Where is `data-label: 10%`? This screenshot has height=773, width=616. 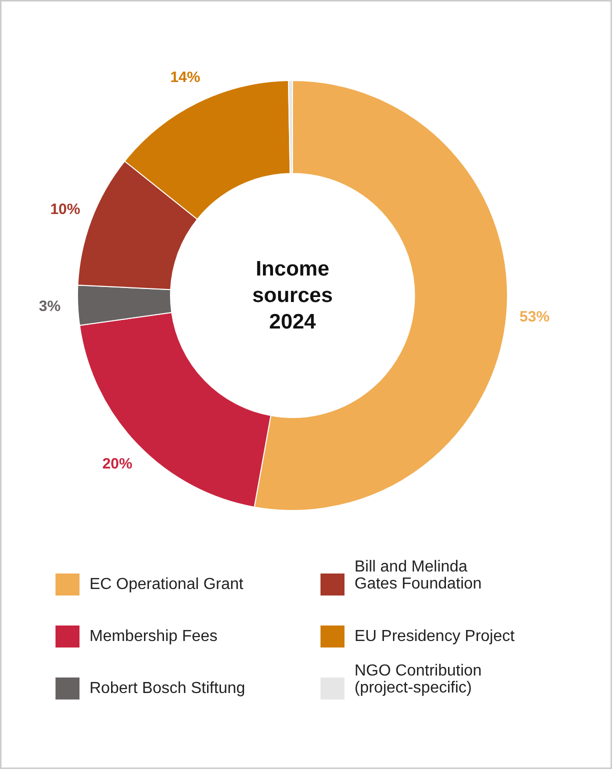
data-label: 10% is located at coordinates (65, 209).